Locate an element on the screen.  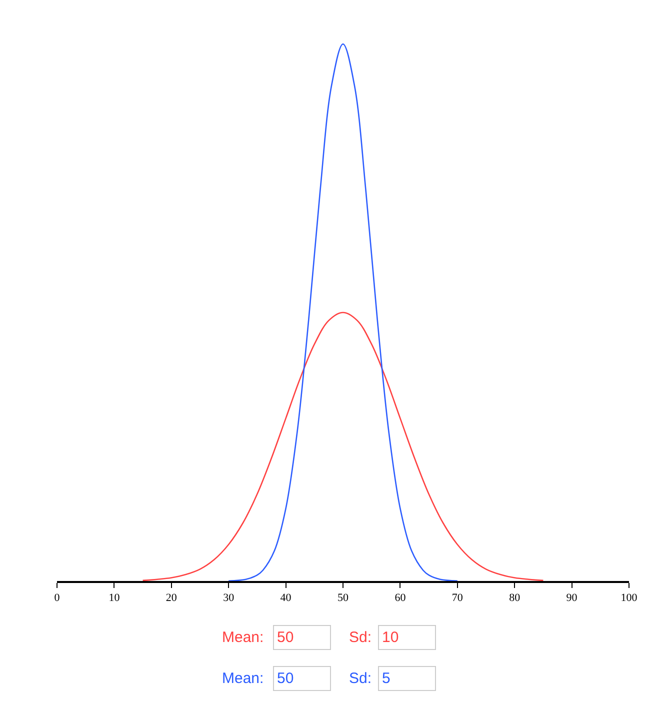
x-tick-label: 0 is located at coordinates (57, 598).